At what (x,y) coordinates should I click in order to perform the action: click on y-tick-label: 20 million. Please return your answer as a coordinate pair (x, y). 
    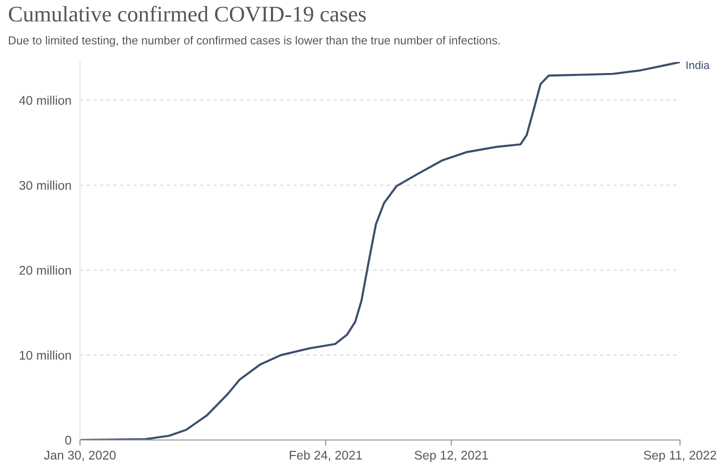
    Looking at the image, I should click on (45, 270).